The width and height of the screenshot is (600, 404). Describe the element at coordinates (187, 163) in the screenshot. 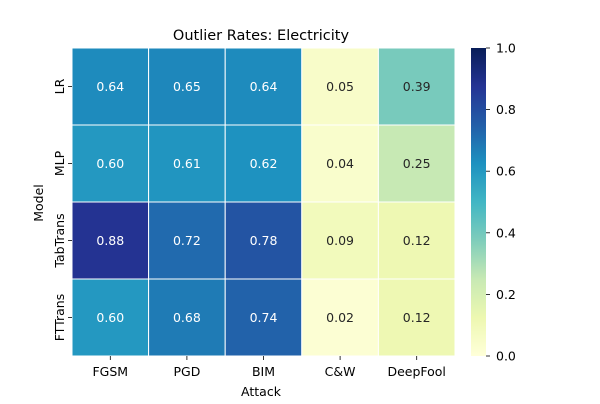

I see `cell-value-label: 0.61` at that location.